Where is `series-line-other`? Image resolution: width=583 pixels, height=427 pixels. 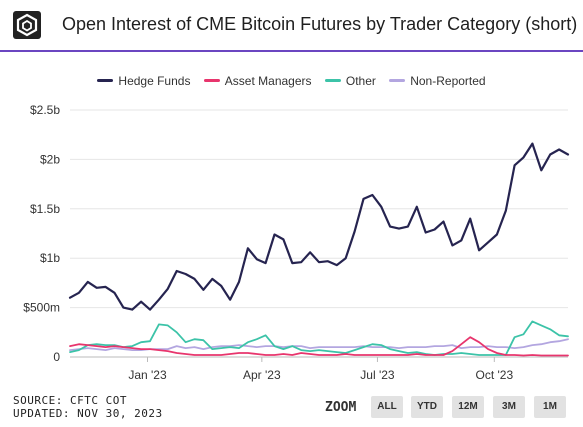 series-line-other is located at coordinates (319, 338).